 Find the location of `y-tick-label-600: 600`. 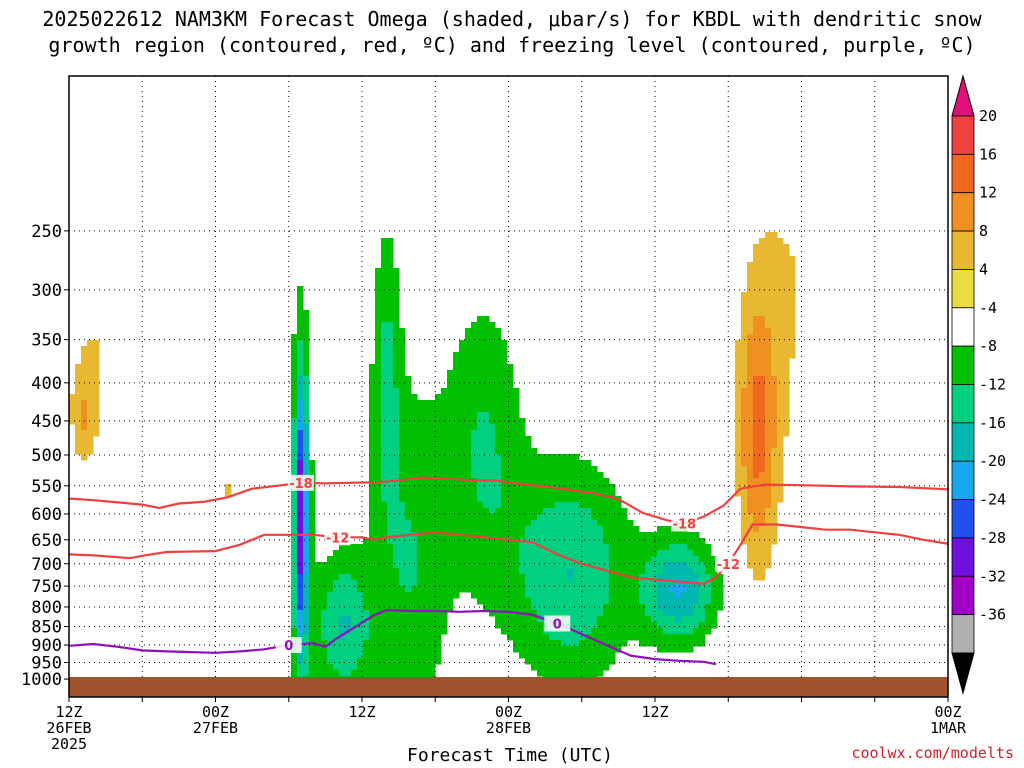

y-tick-label-600: 600 is located at coordinates (46, 515).